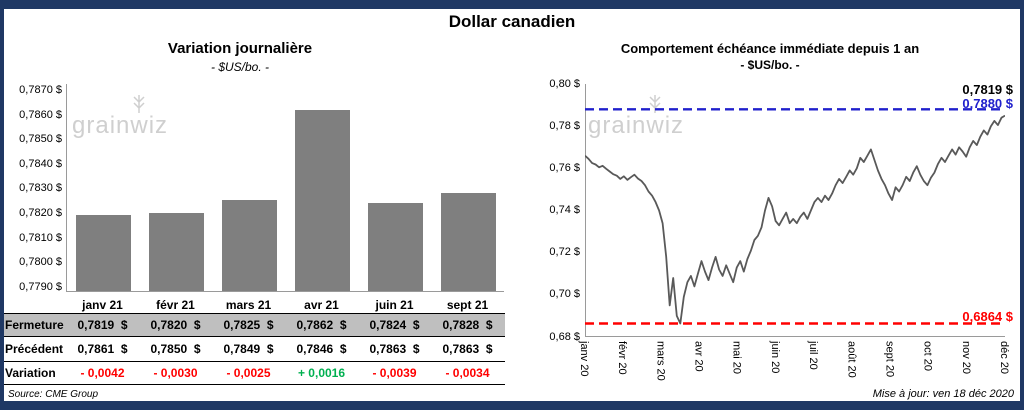 The height and width of the screenshot is (410, 1024). I want to click on bar-y-tick-label: 0,7830 $, so click(40, 188).